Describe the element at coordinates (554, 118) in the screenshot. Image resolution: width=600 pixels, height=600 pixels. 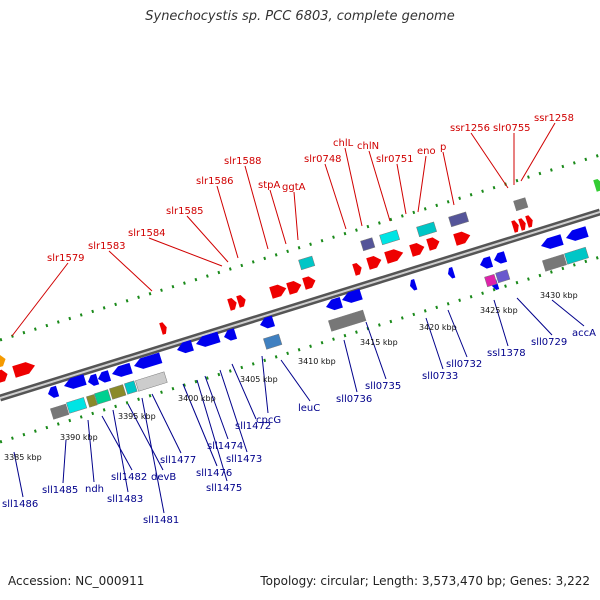
I see `top-gene-label: ssr1258` at that location.